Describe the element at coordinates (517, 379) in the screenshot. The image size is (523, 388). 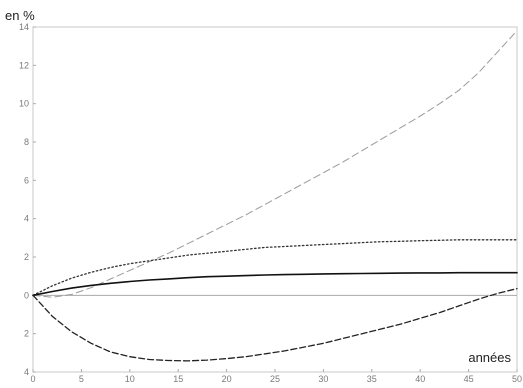
I see `x-tick-label: 50` at that location.